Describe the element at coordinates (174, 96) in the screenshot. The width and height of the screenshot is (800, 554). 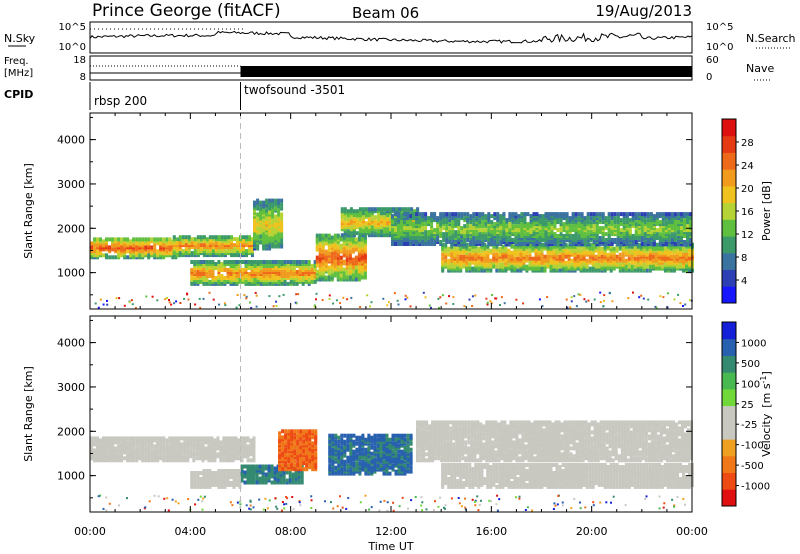
I see `cpid-panel: CPID rbsp 200 twofsound -3501` at that location.